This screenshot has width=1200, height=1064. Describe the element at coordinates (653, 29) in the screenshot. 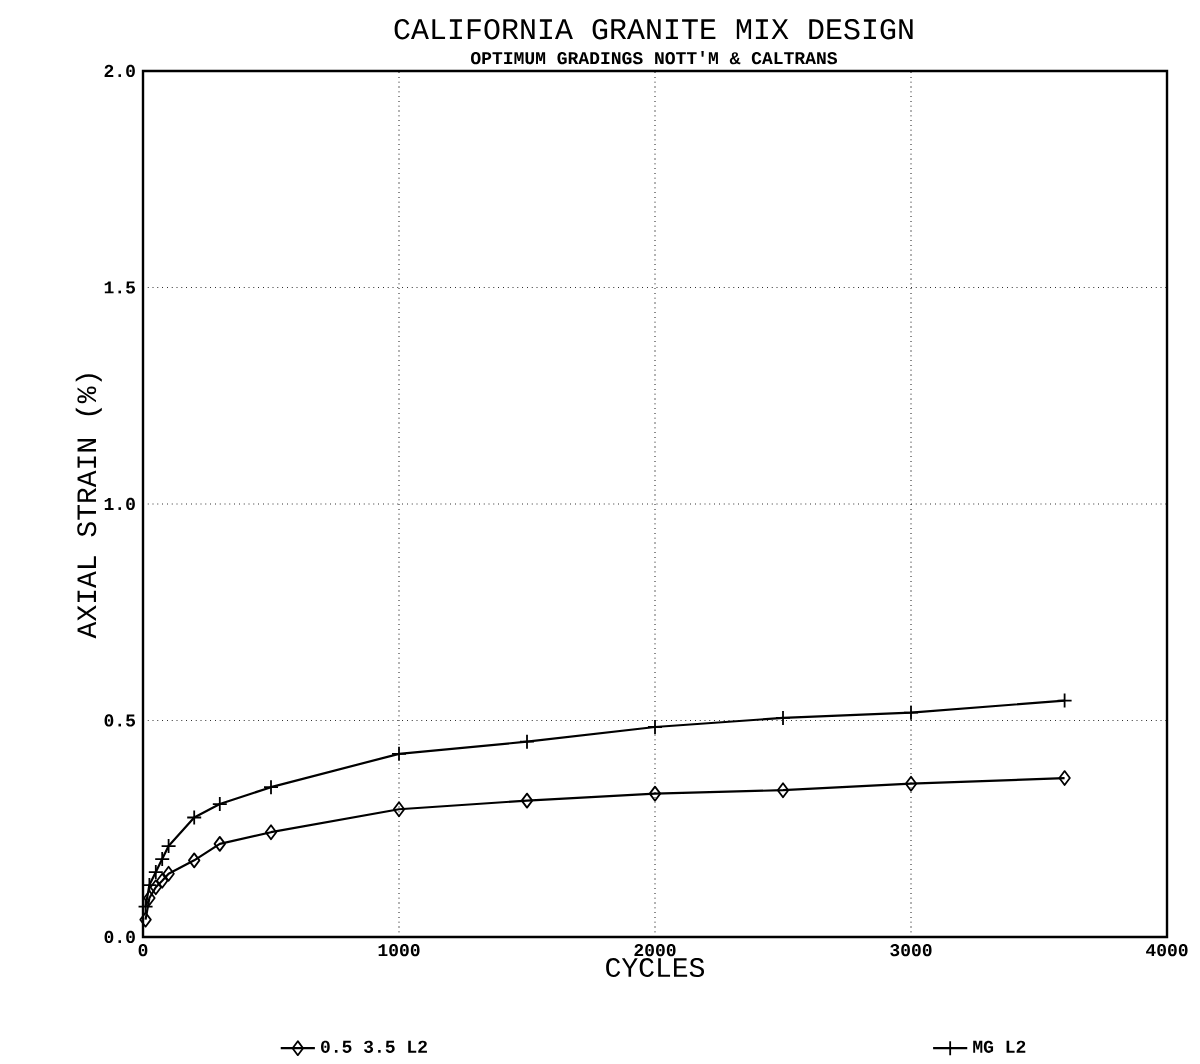

I see `chart-title: CALIFORNIA GRANITE MIX DESIGN` at that location.